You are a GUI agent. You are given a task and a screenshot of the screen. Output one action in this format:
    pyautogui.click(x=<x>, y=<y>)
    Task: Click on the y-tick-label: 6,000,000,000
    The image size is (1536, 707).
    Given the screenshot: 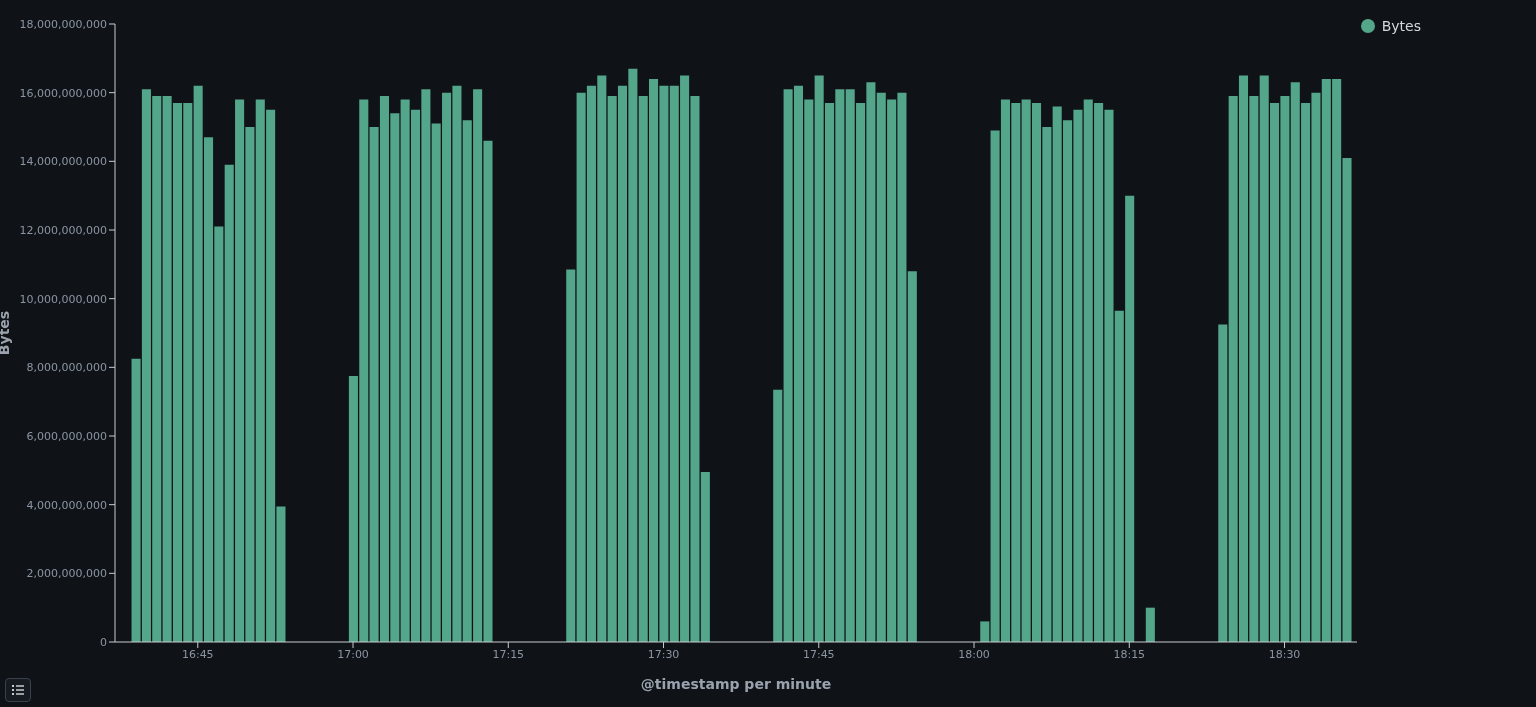 What is the action you would take?
    pyautogui.click(x=66, y=436)
    